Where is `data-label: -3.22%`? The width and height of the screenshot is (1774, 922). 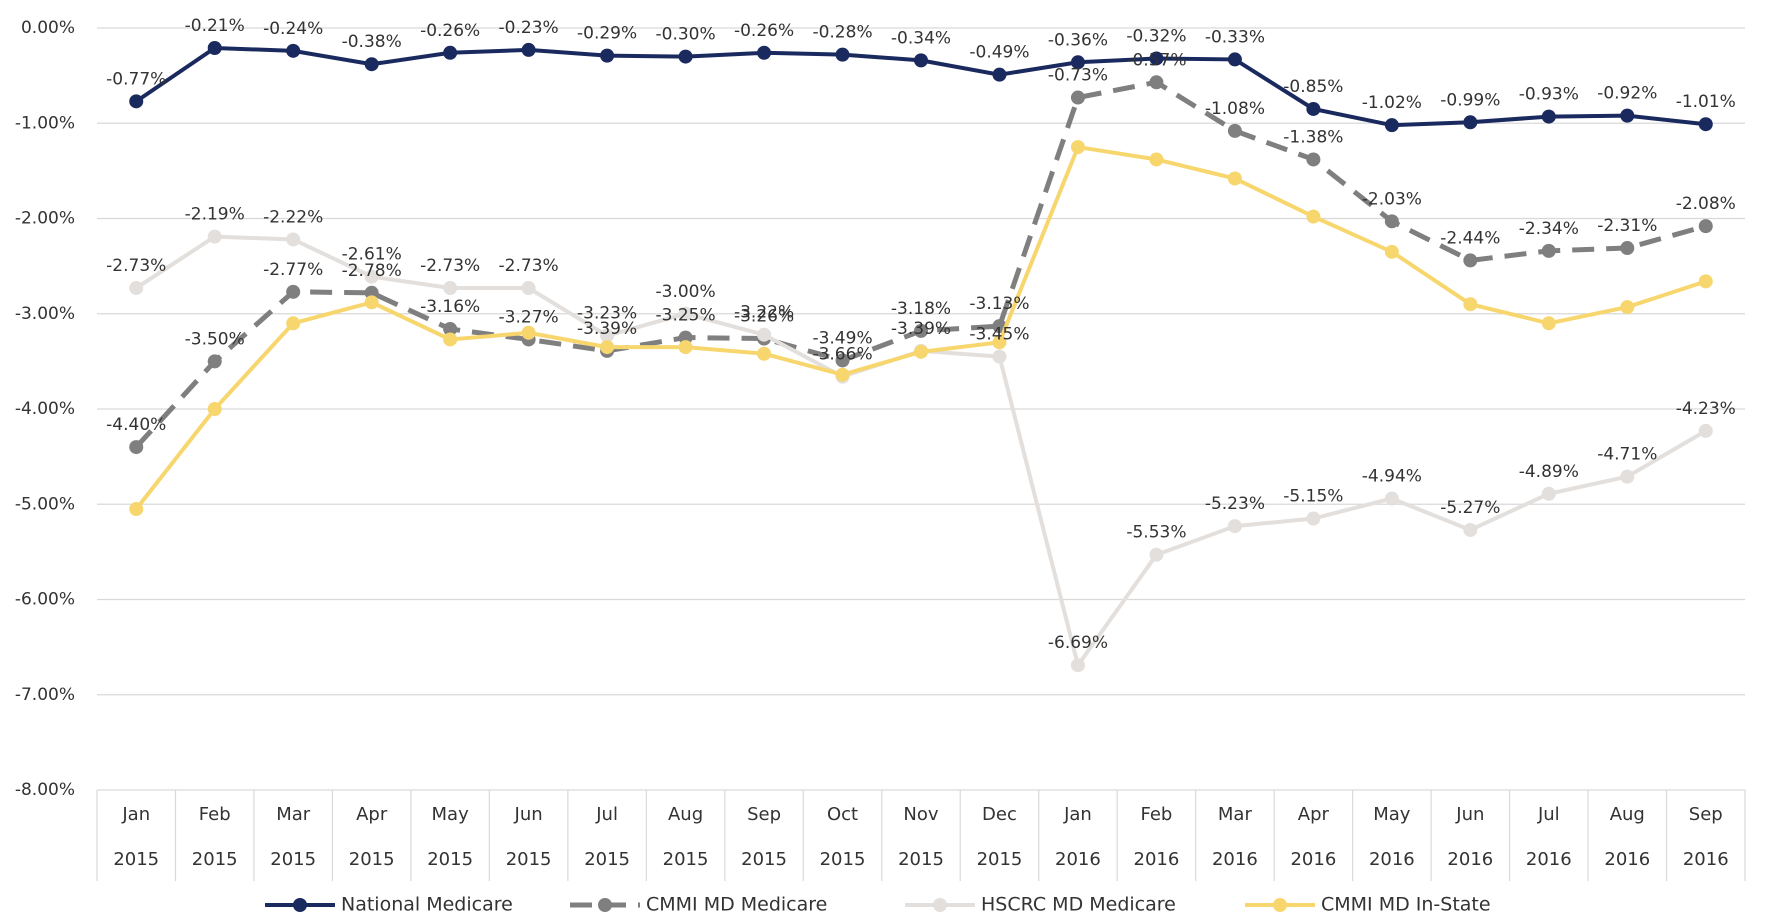
data-label: -3.22% is located at coordinates (764, 313).